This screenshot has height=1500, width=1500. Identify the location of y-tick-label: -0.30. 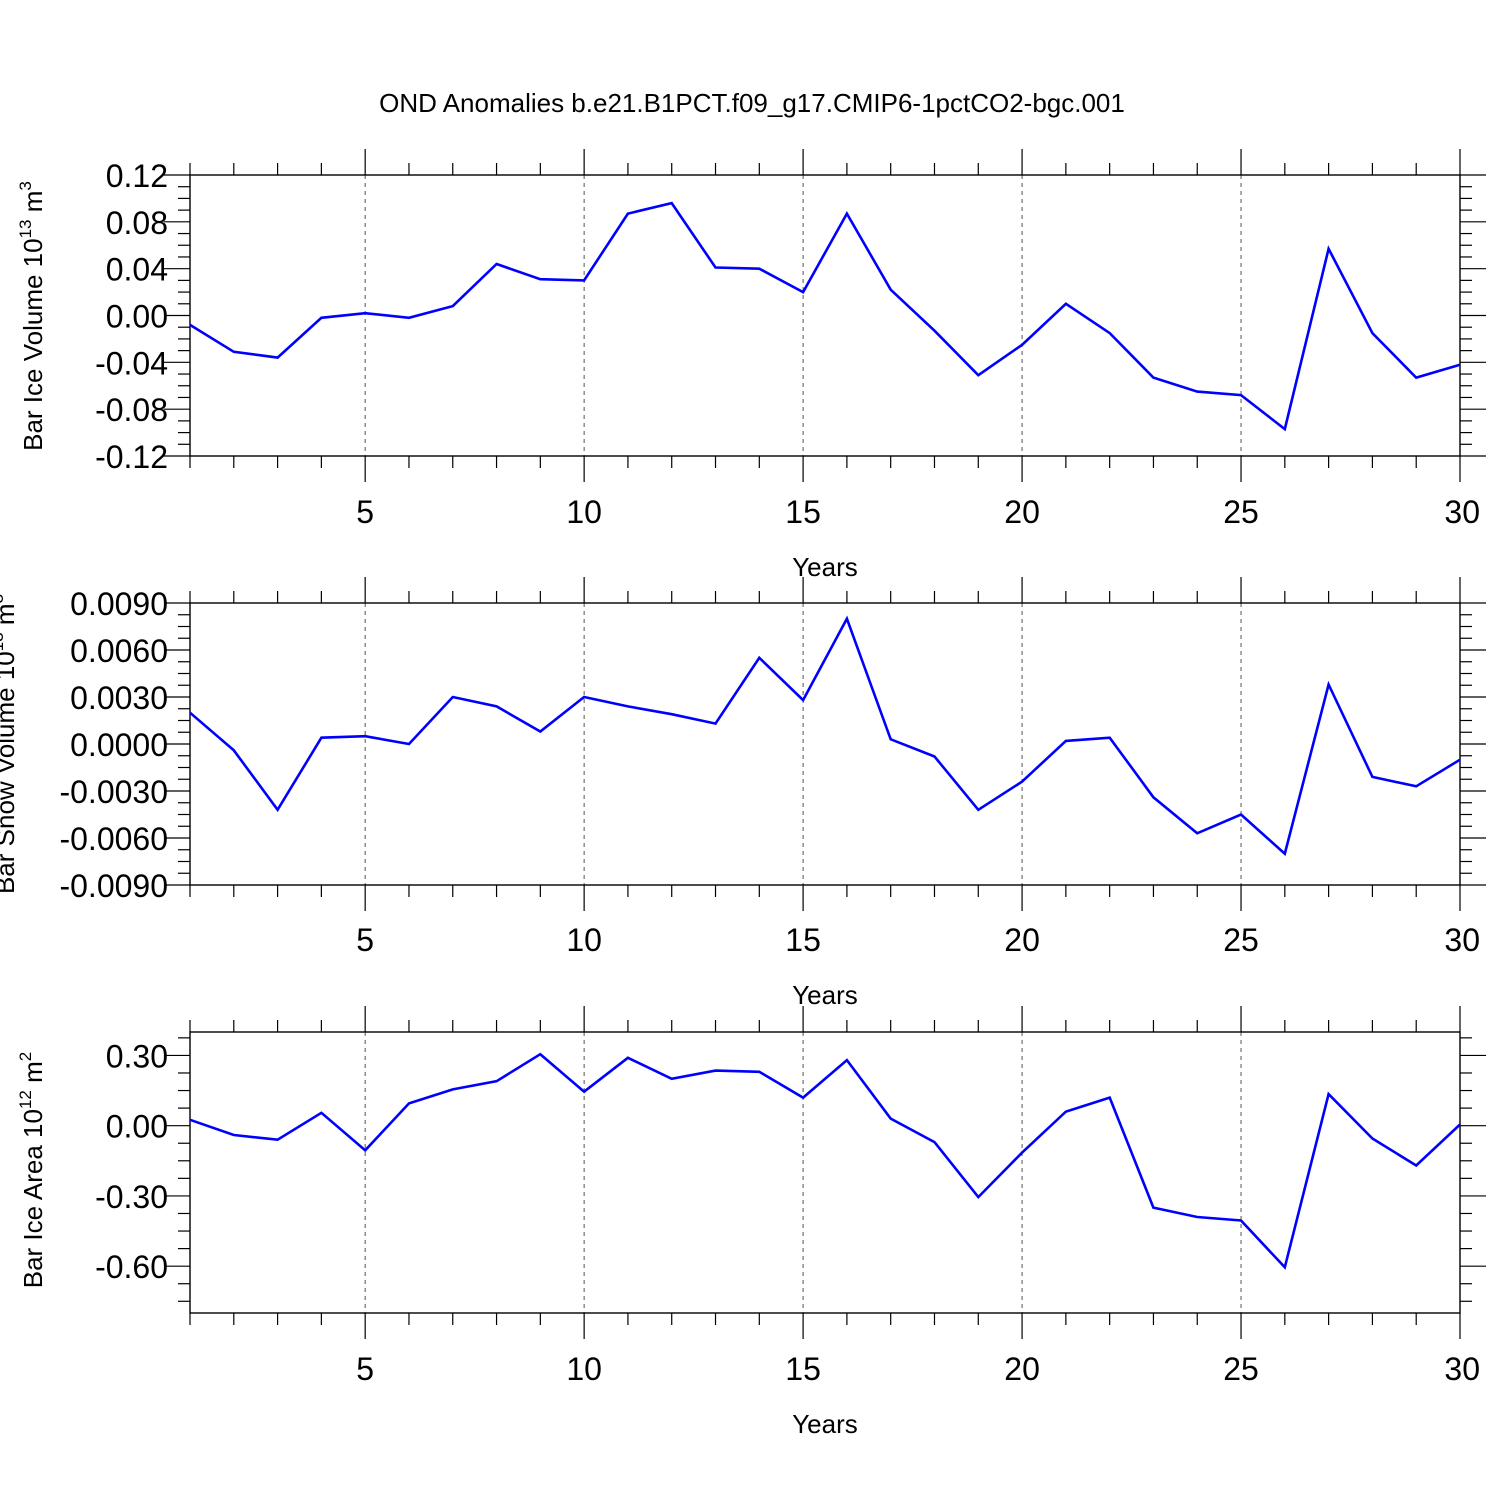
(131, 1197).